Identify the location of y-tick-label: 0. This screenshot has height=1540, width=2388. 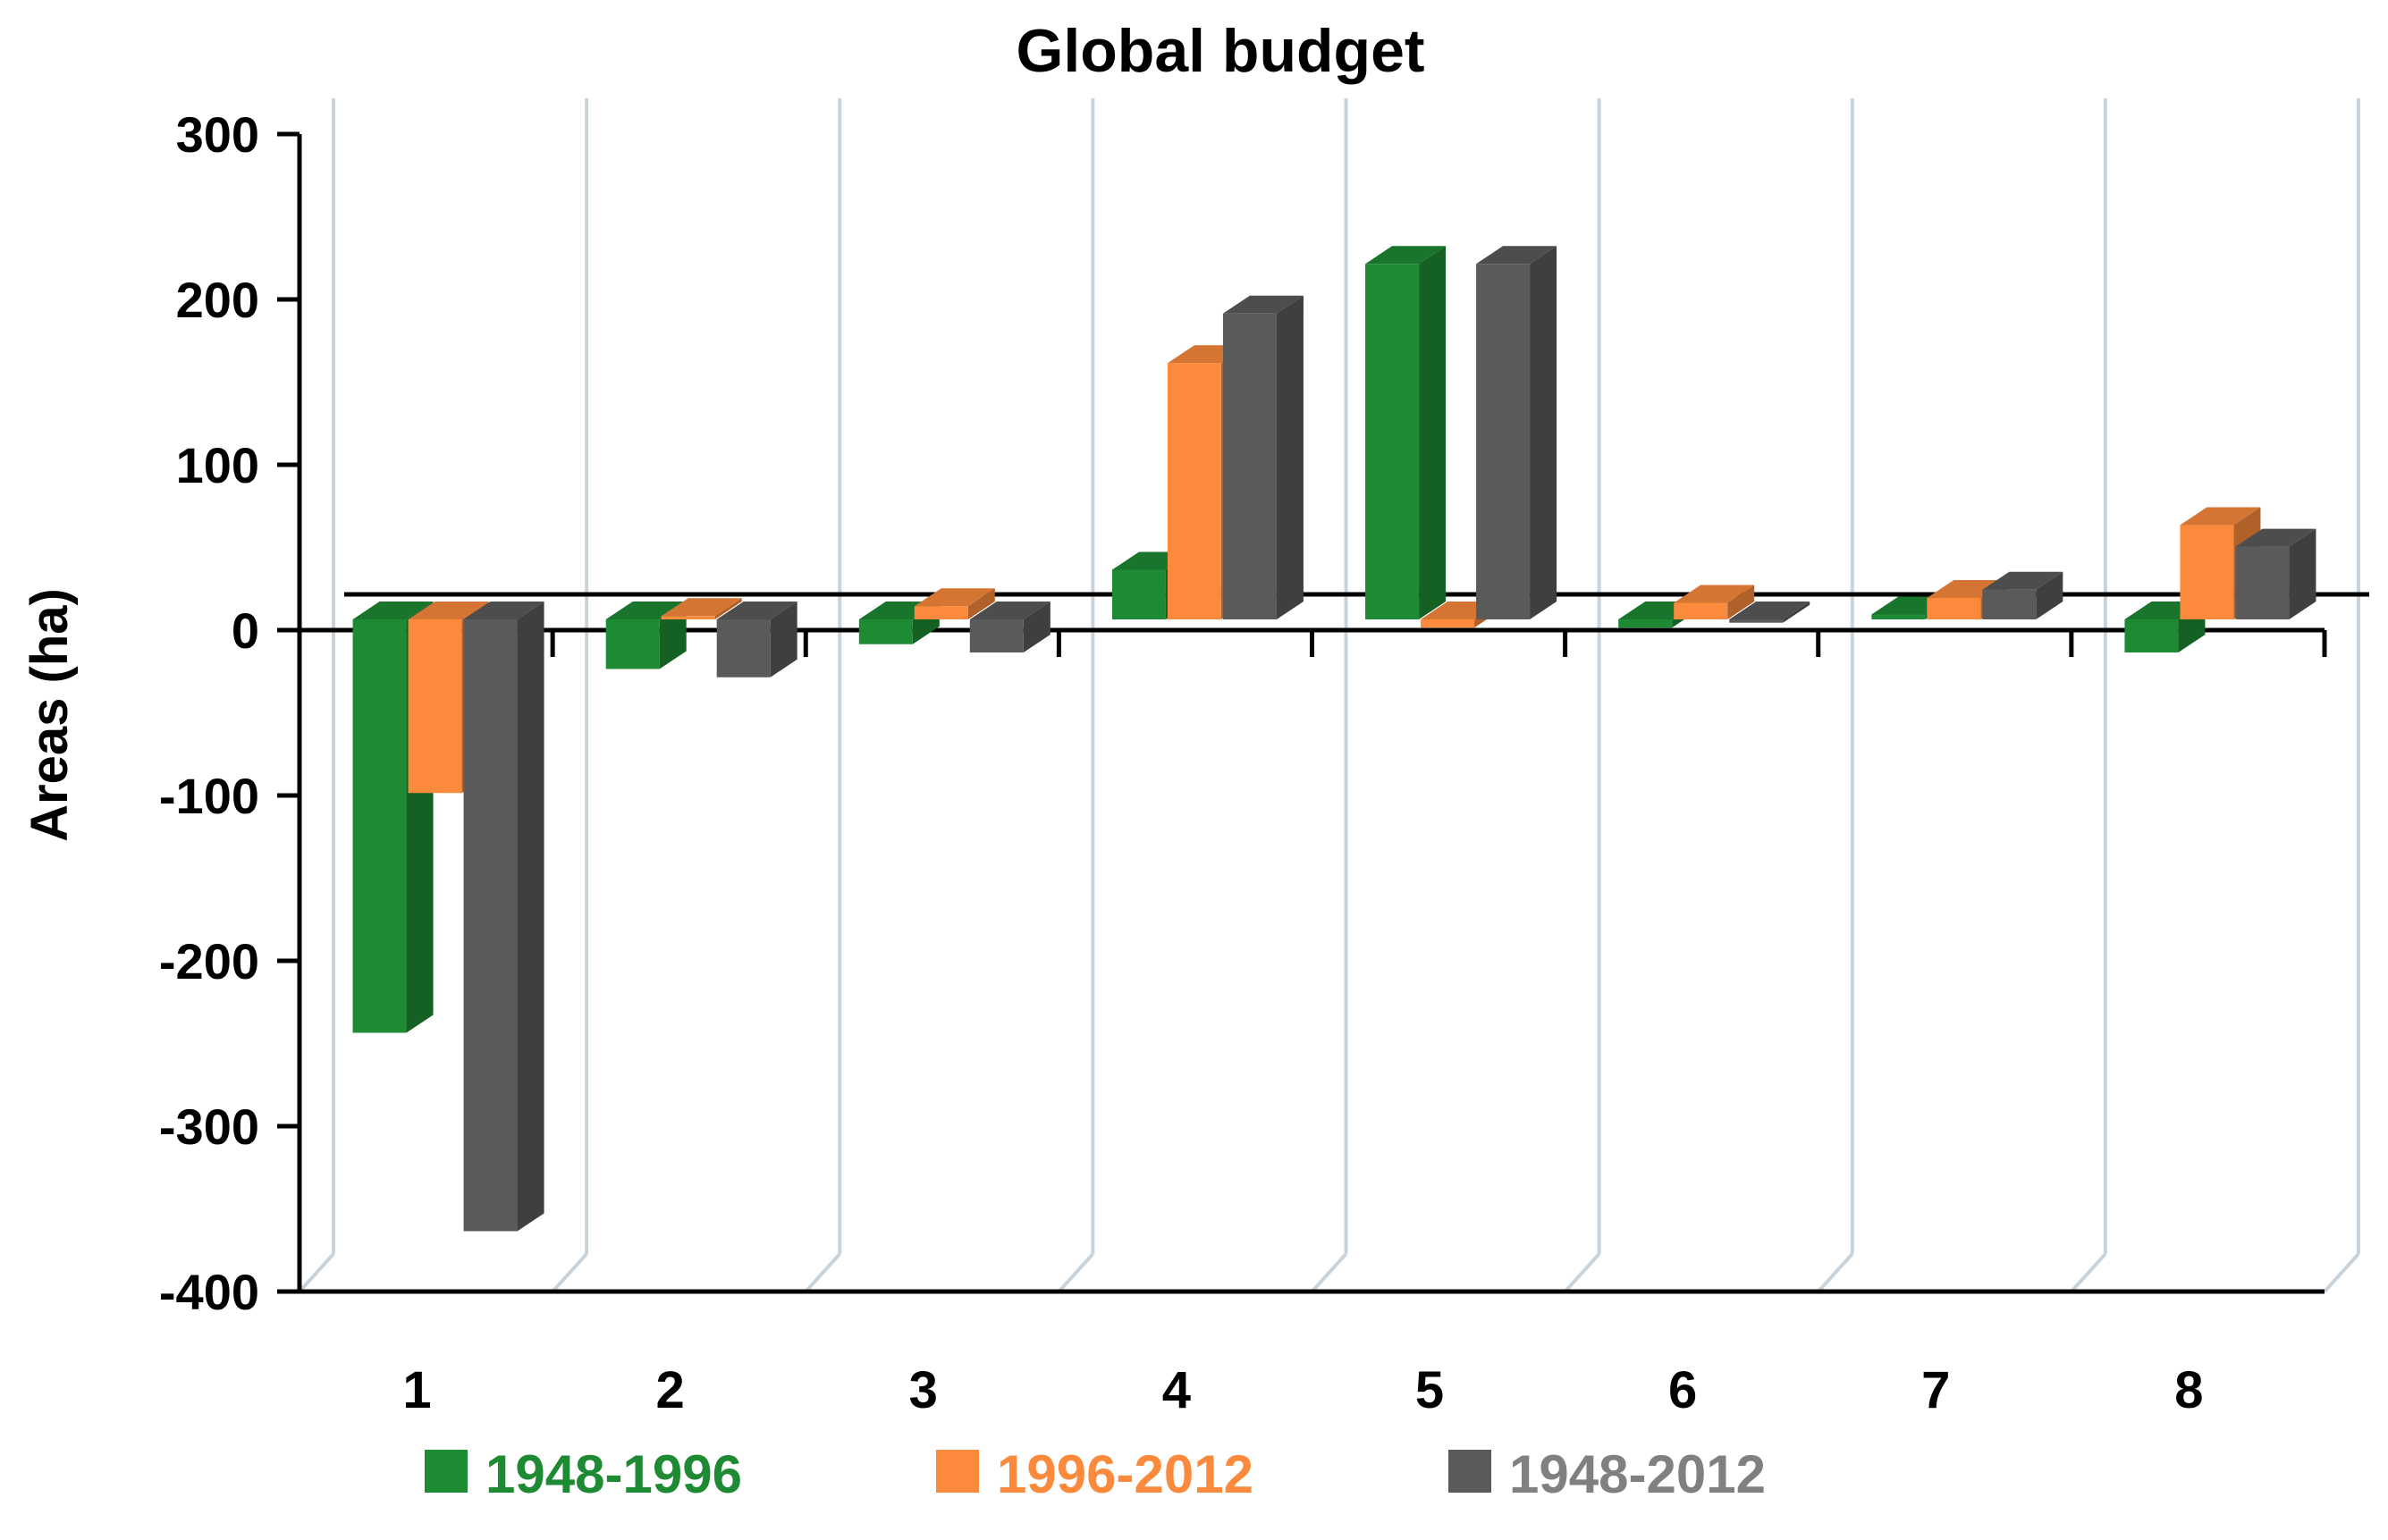
(245, 630).